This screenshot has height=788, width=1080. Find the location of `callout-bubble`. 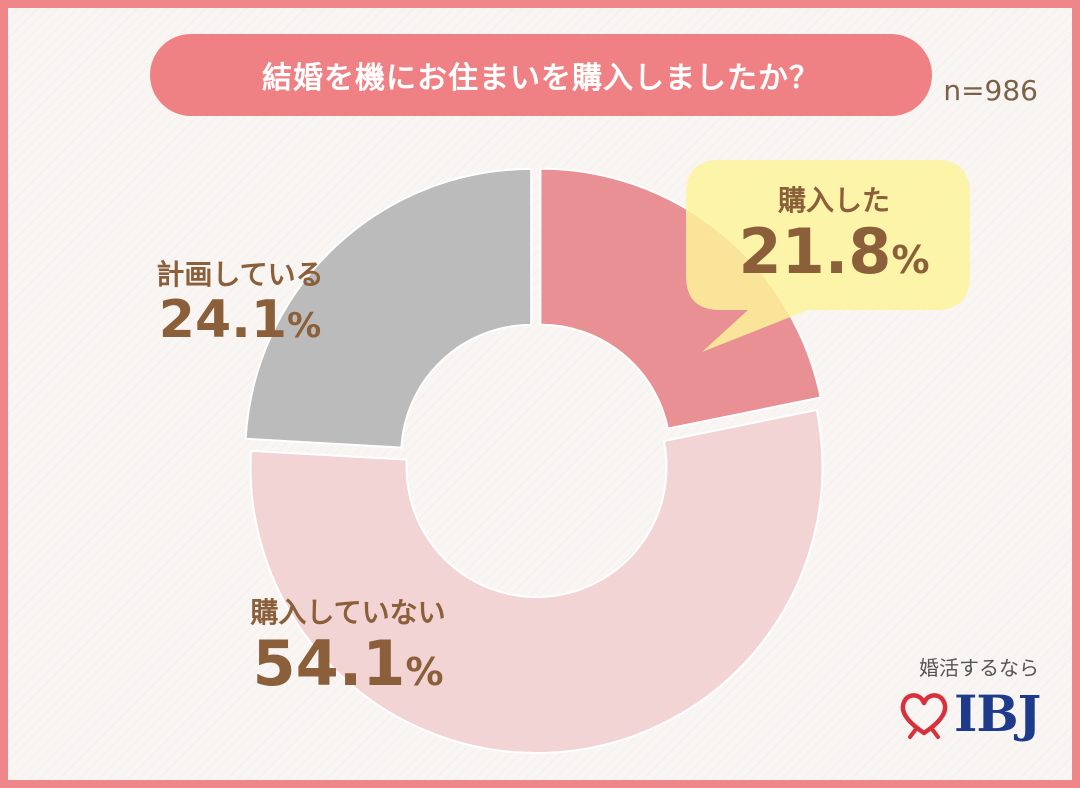

callout-bubble is located at coordinates (828, 256).